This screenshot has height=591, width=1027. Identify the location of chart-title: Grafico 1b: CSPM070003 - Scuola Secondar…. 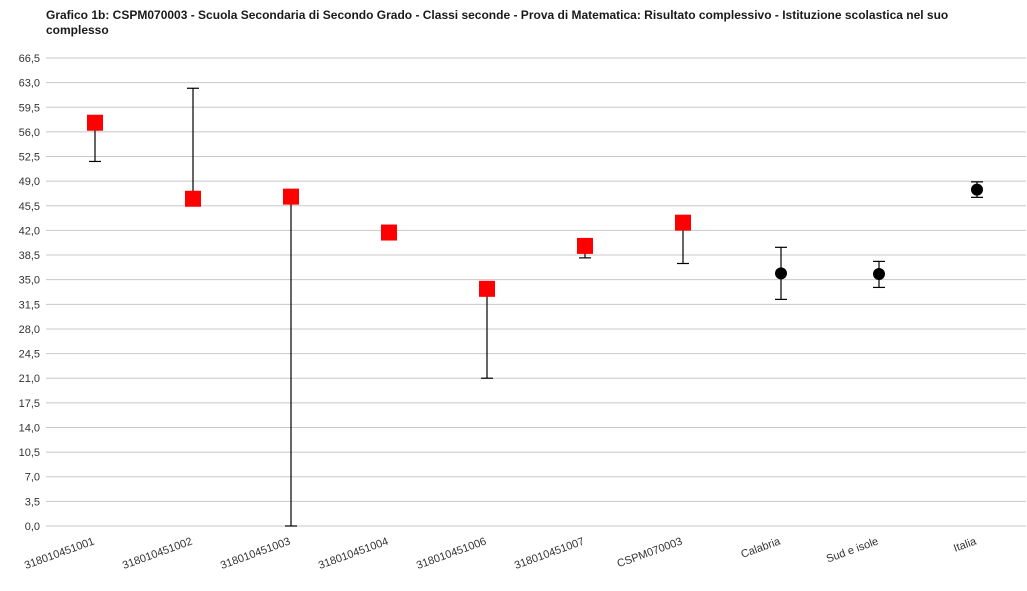
(497, 22).